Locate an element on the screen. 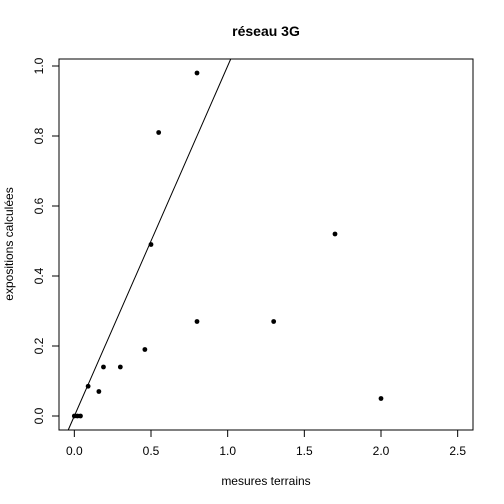  y-tick-label: 0.6 is located at coordinates (39, 205).